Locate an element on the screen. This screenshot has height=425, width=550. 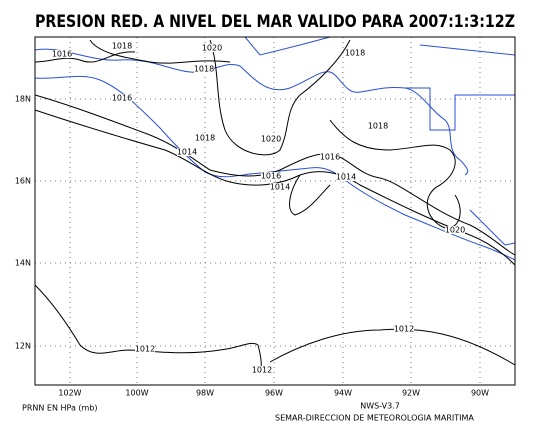
units-note: PRNN EN HPa (mb) is located at coordinates (60, 408).